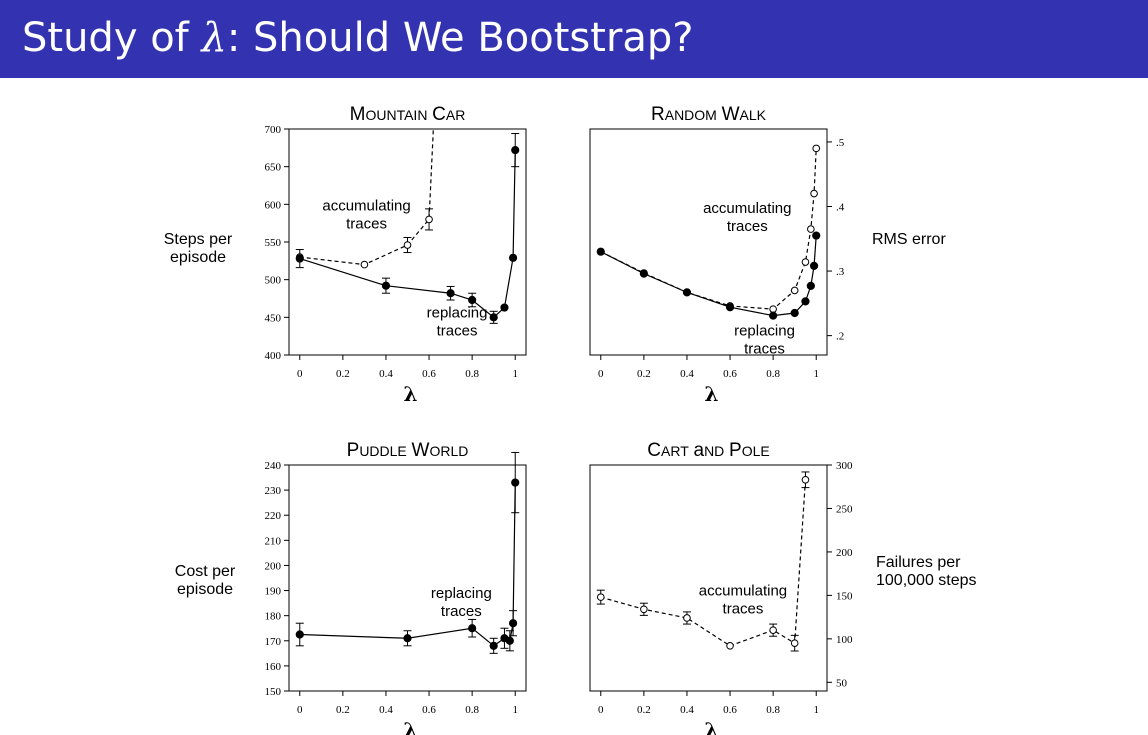  I want to click on cart-and-pole-annotation: accumulating, so click(743, 590).